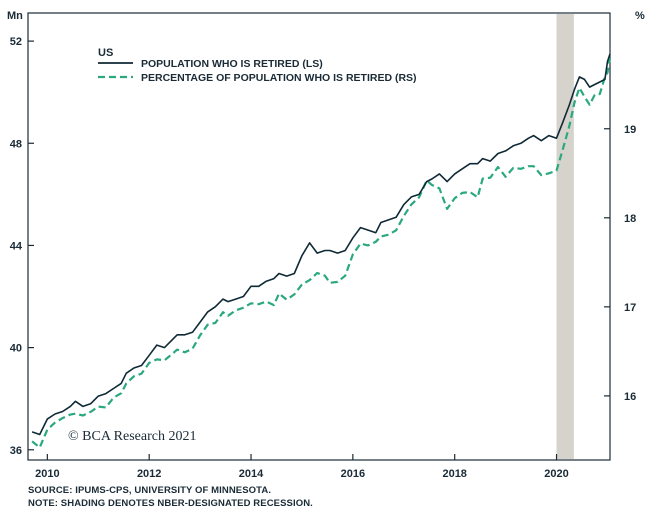 Image resolution: width=662 pixels, height=521 pixels. I want to click on x-tick-label-2012: 2012, so click(149, 474).